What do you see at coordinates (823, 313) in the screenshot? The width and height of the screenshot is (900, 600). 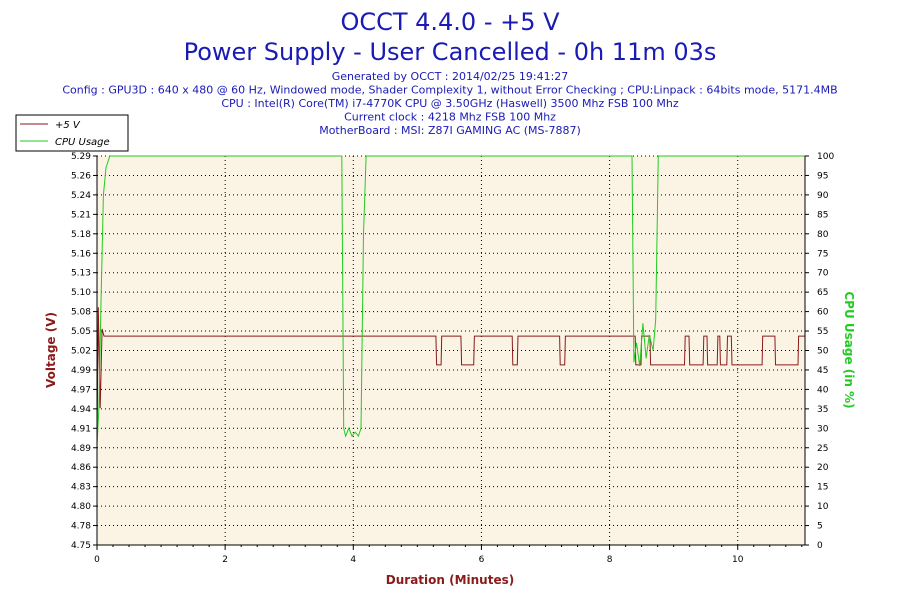 I see `y-right-tick-label: 60` at bounding box center [823, 313].